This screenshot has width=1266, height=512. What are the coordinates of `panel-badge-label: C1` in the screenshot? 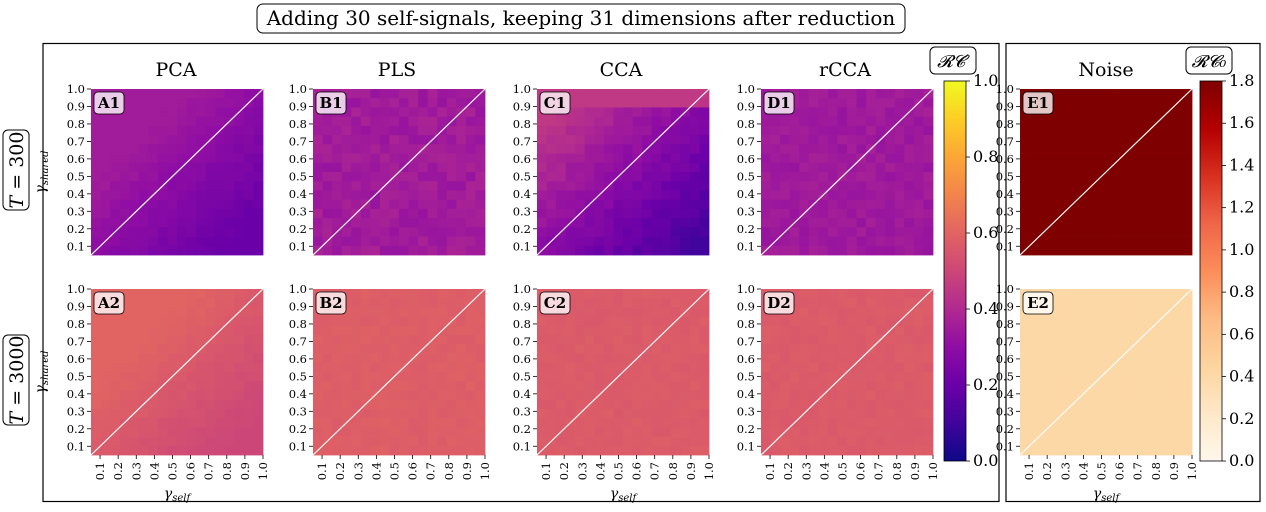 It's located at (555, 103).